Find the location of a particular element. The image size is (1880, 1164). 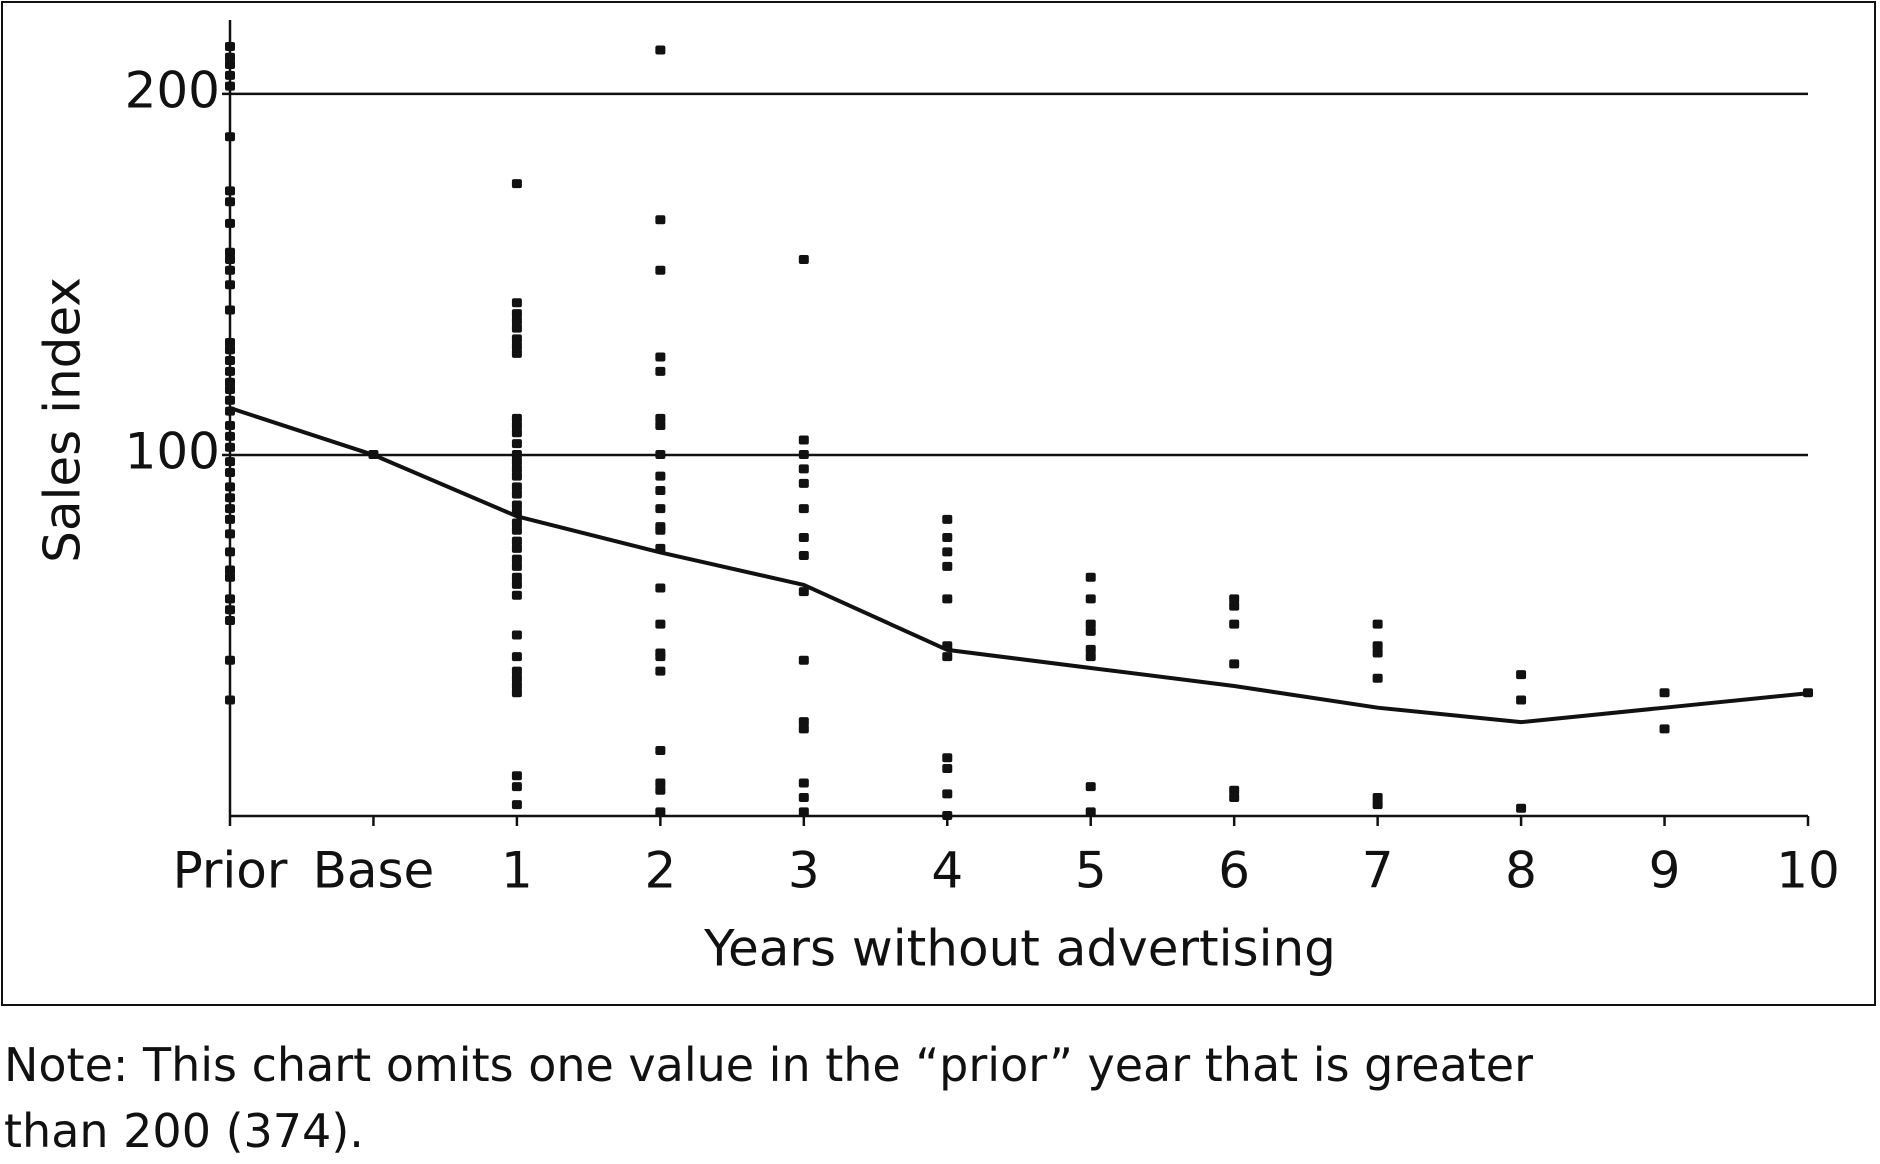

x-tick-label: 7 is located at coordinates (1378, 871).